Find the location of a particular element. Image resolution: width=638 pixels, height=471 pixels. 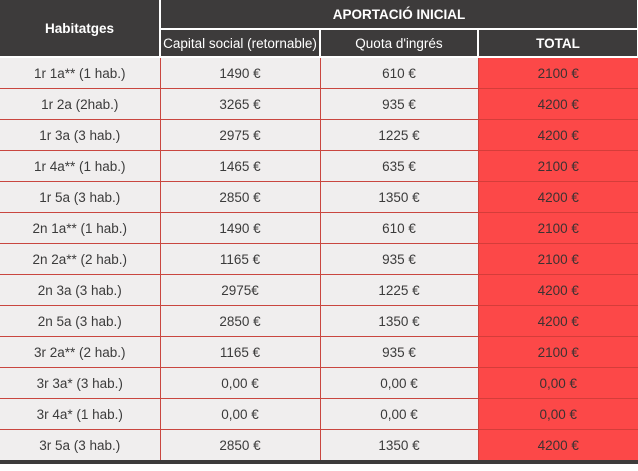

capital-social-cell: 3265 € is located at coordinates (240, 104).